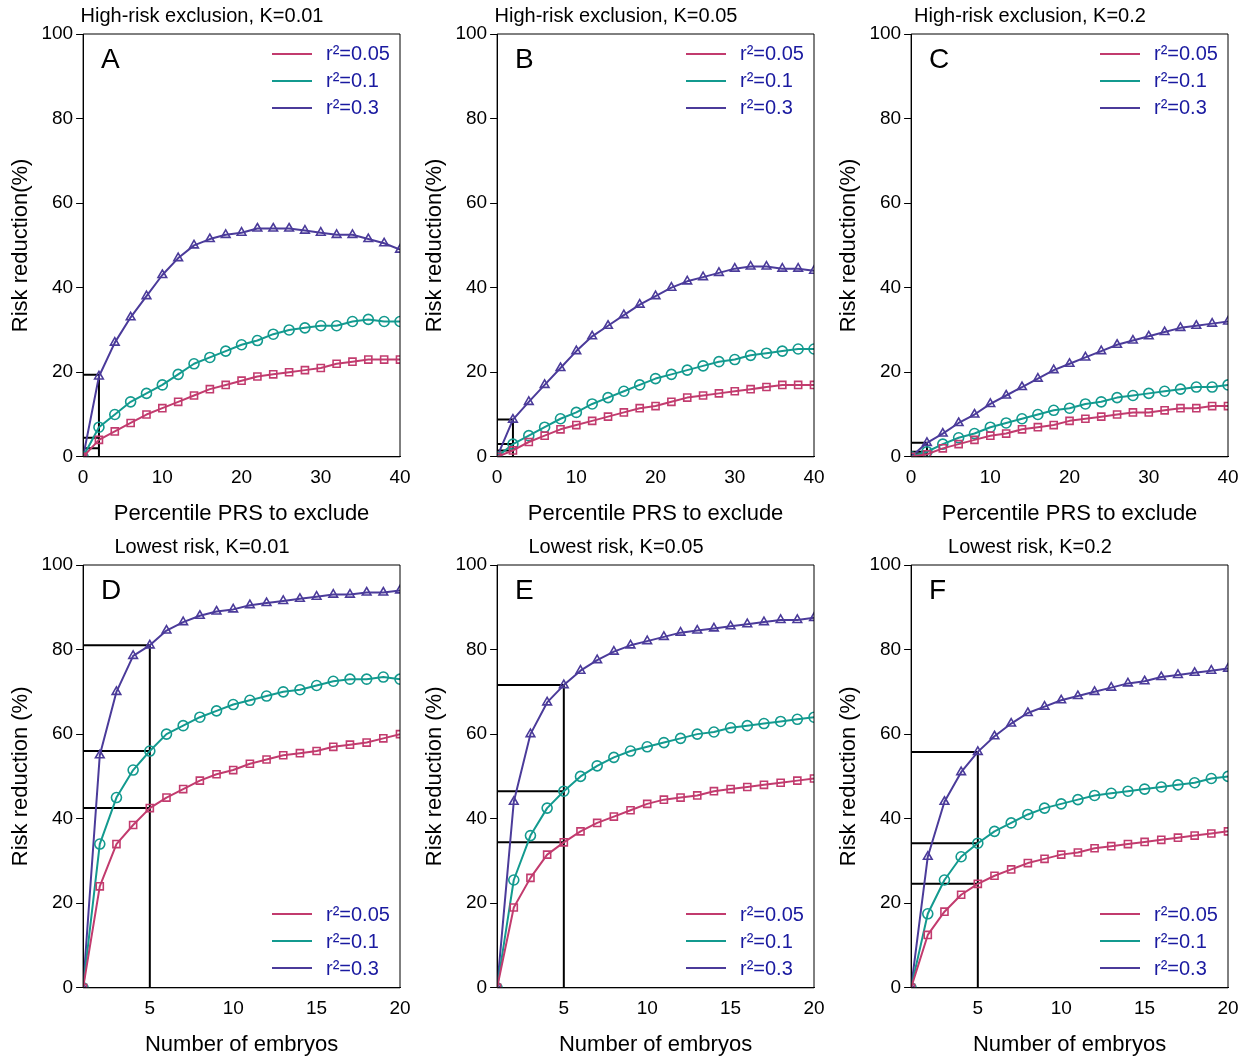  I want to click on chart-title: Lowest risk, K=0.2, so click(1030, 545).